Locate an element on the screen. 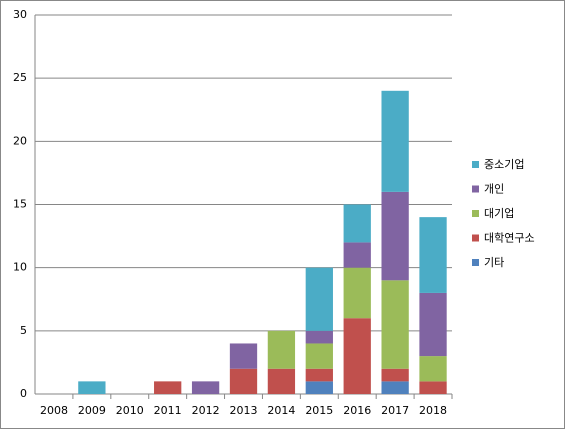 The height and width of the screenshot is (433, 565). legend-label: 기타 is located at coordinates (494, 262).